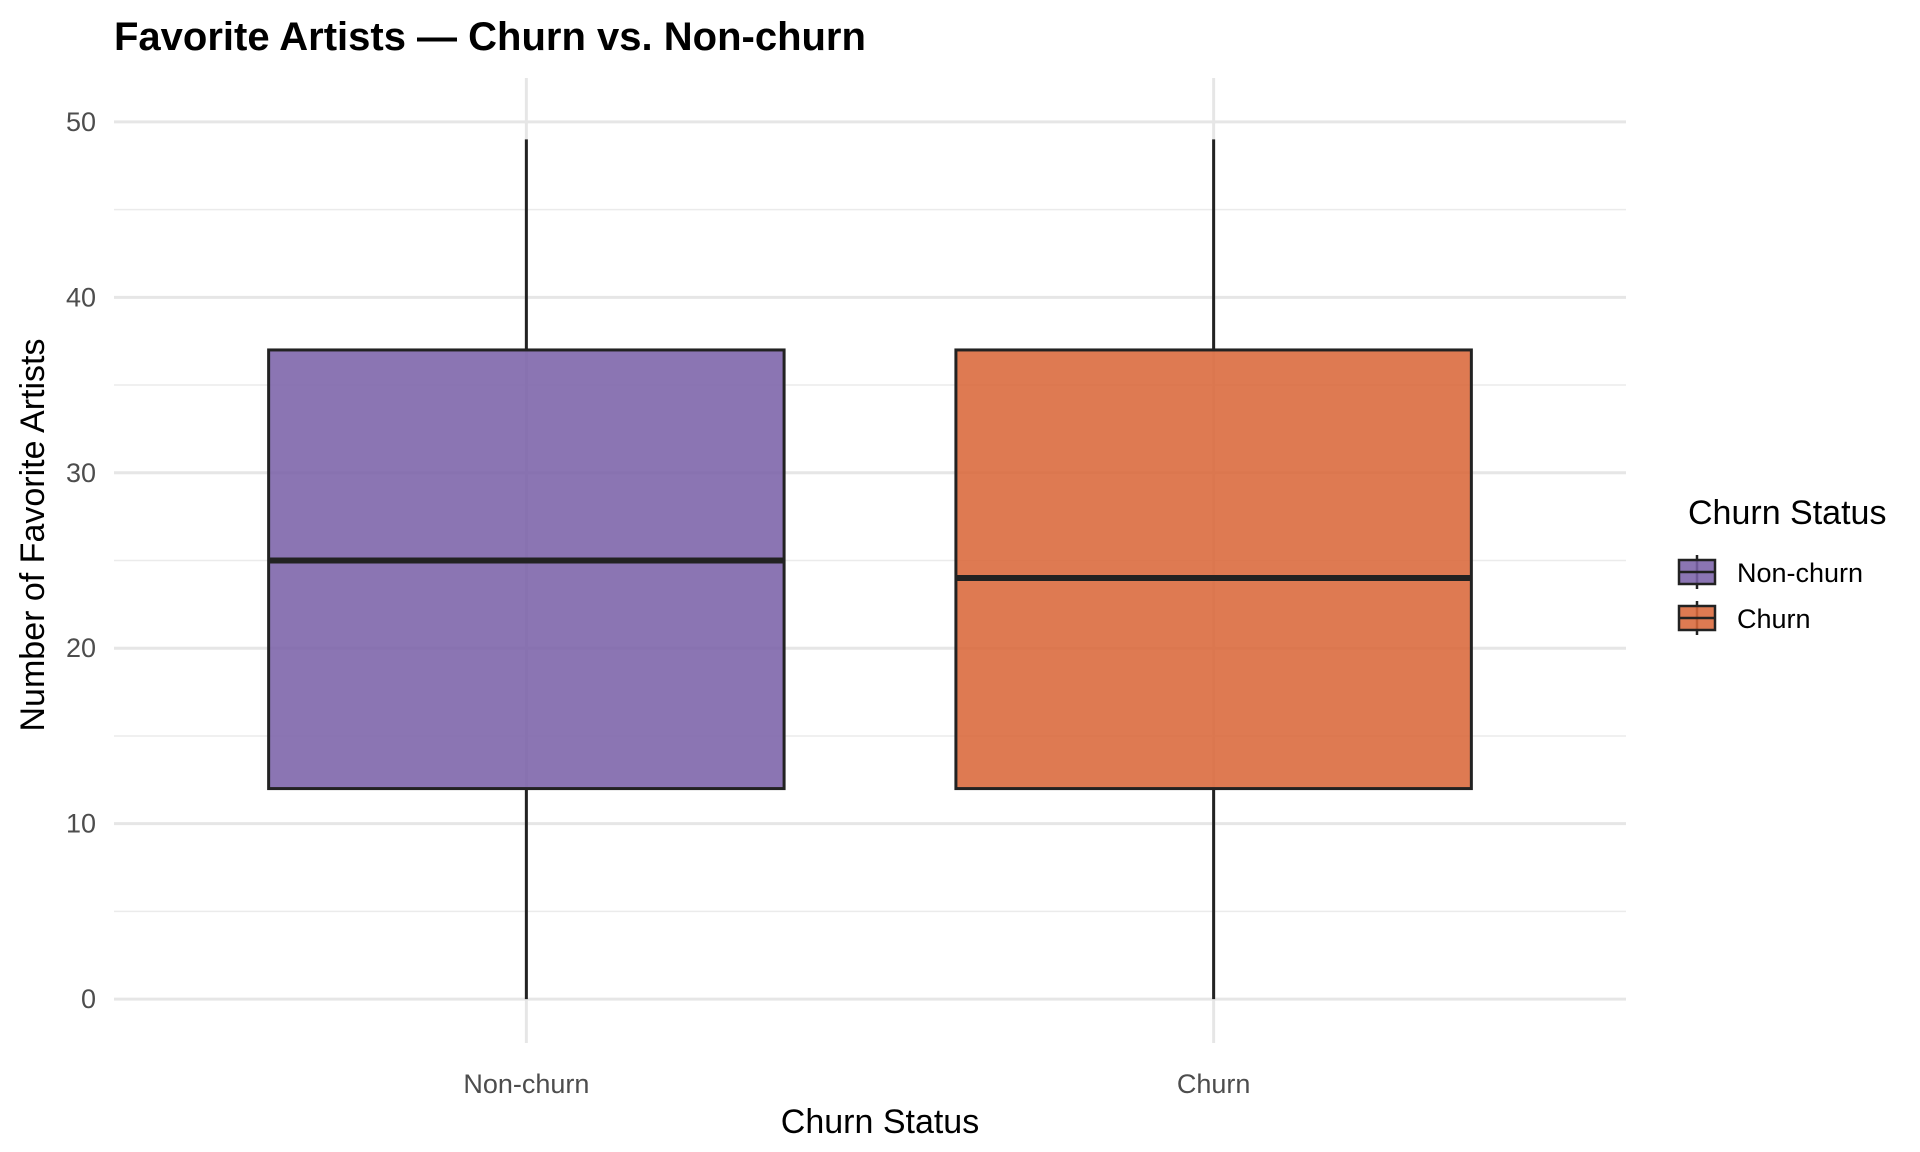 This screenshot has width=1920, height=1152. What do you see at coordinates (81, 297) in the screenshot?
I see `y-tick-label: 40` at bounding box center [81, 297].